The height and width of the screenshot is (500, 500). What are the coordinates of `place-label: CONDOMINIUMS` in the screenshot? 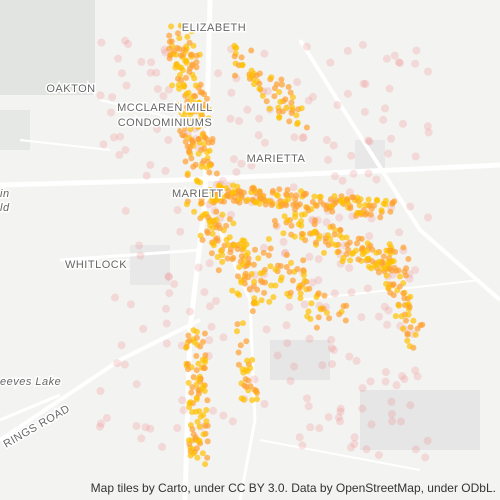 It's located at (165, 123).